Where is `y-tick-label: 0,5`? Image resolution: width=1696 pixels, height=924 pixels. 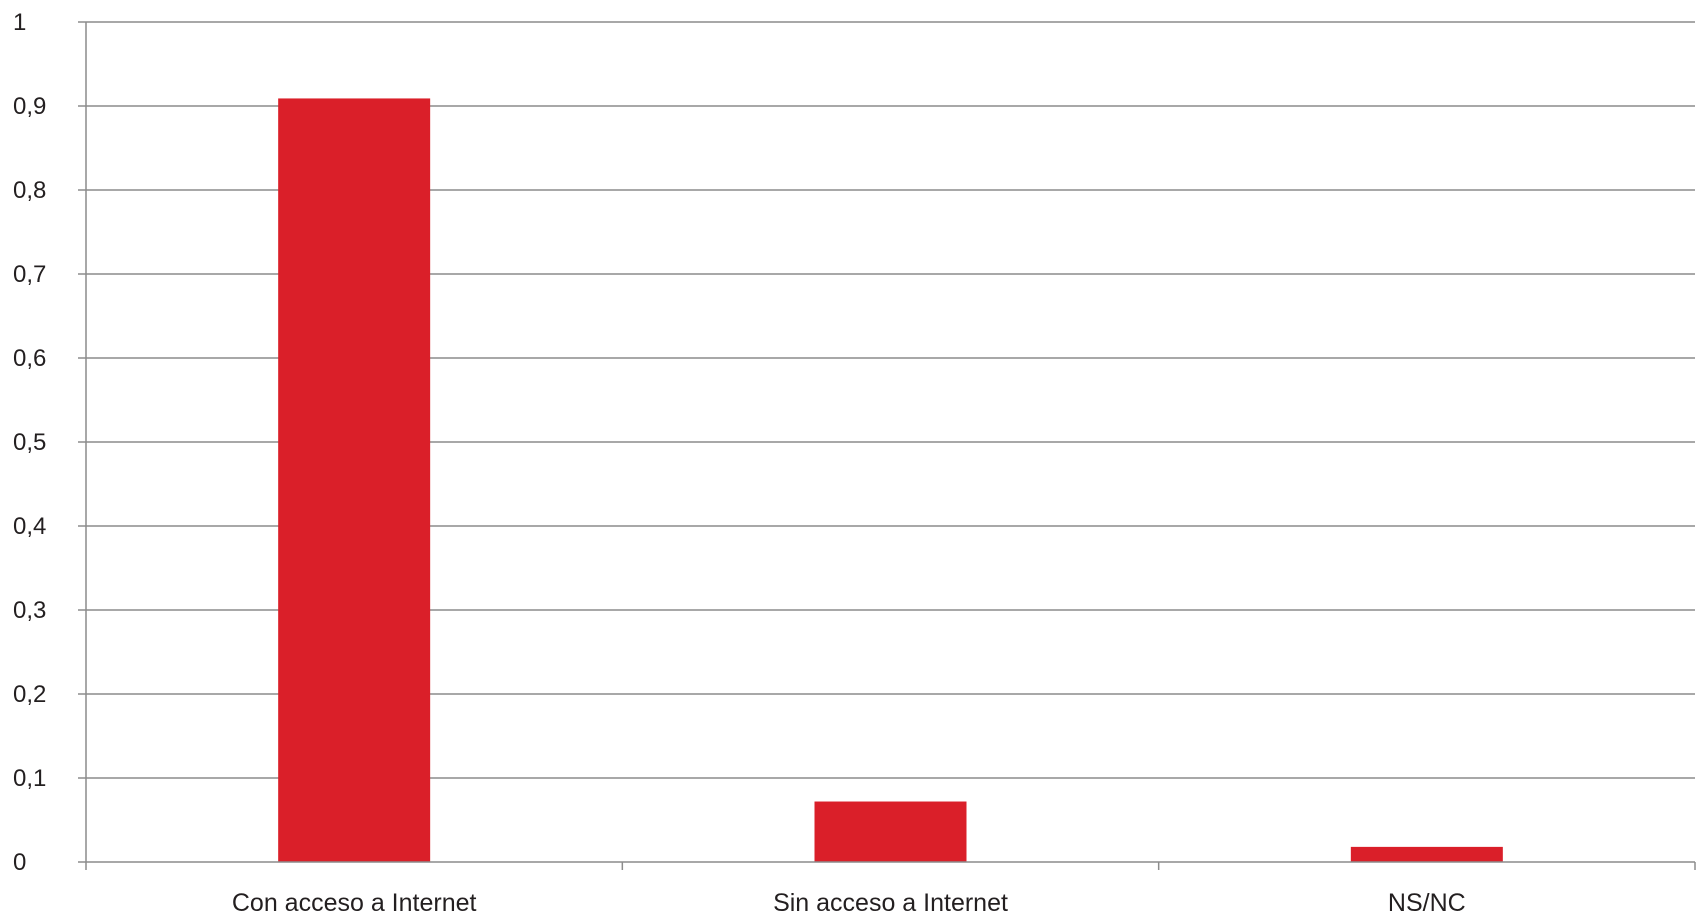 y-tick-label: 0,5 is located at coordinates (29, 442).